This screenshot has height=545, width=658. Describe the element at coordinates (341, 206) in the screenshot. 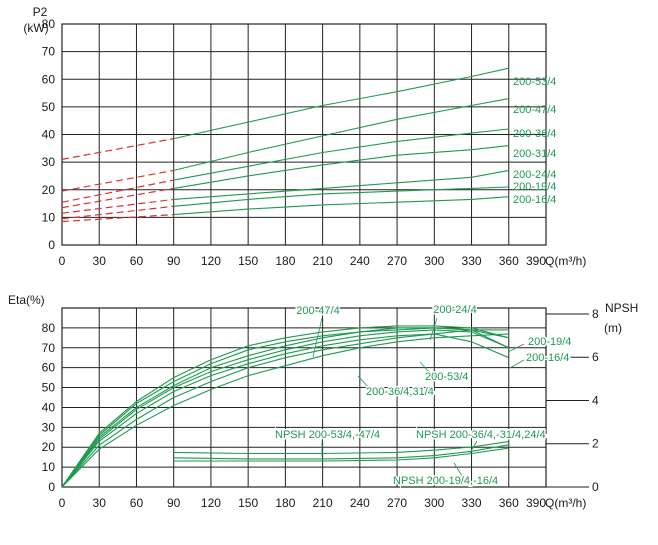

I see `power-curve-200-16/4` at that location.